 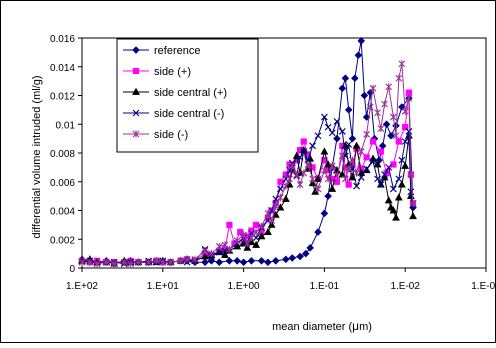 I want to click on y-tick-label: 0, so click(x=72, y=269).